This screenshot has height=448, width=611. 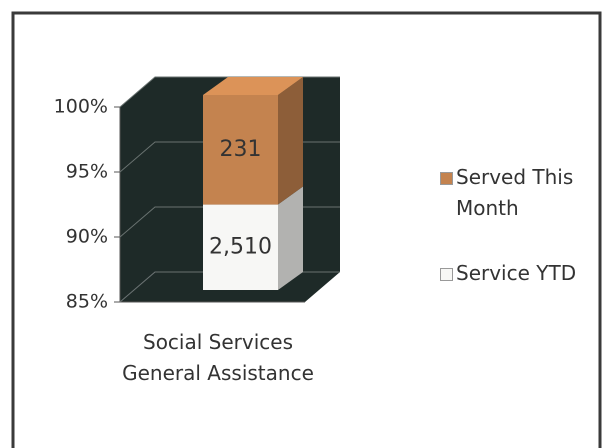 What do you see at coordinates (87, 172) in the screenshot?
I see `y-tick-label: 95%` at bounding box center [87, 172].